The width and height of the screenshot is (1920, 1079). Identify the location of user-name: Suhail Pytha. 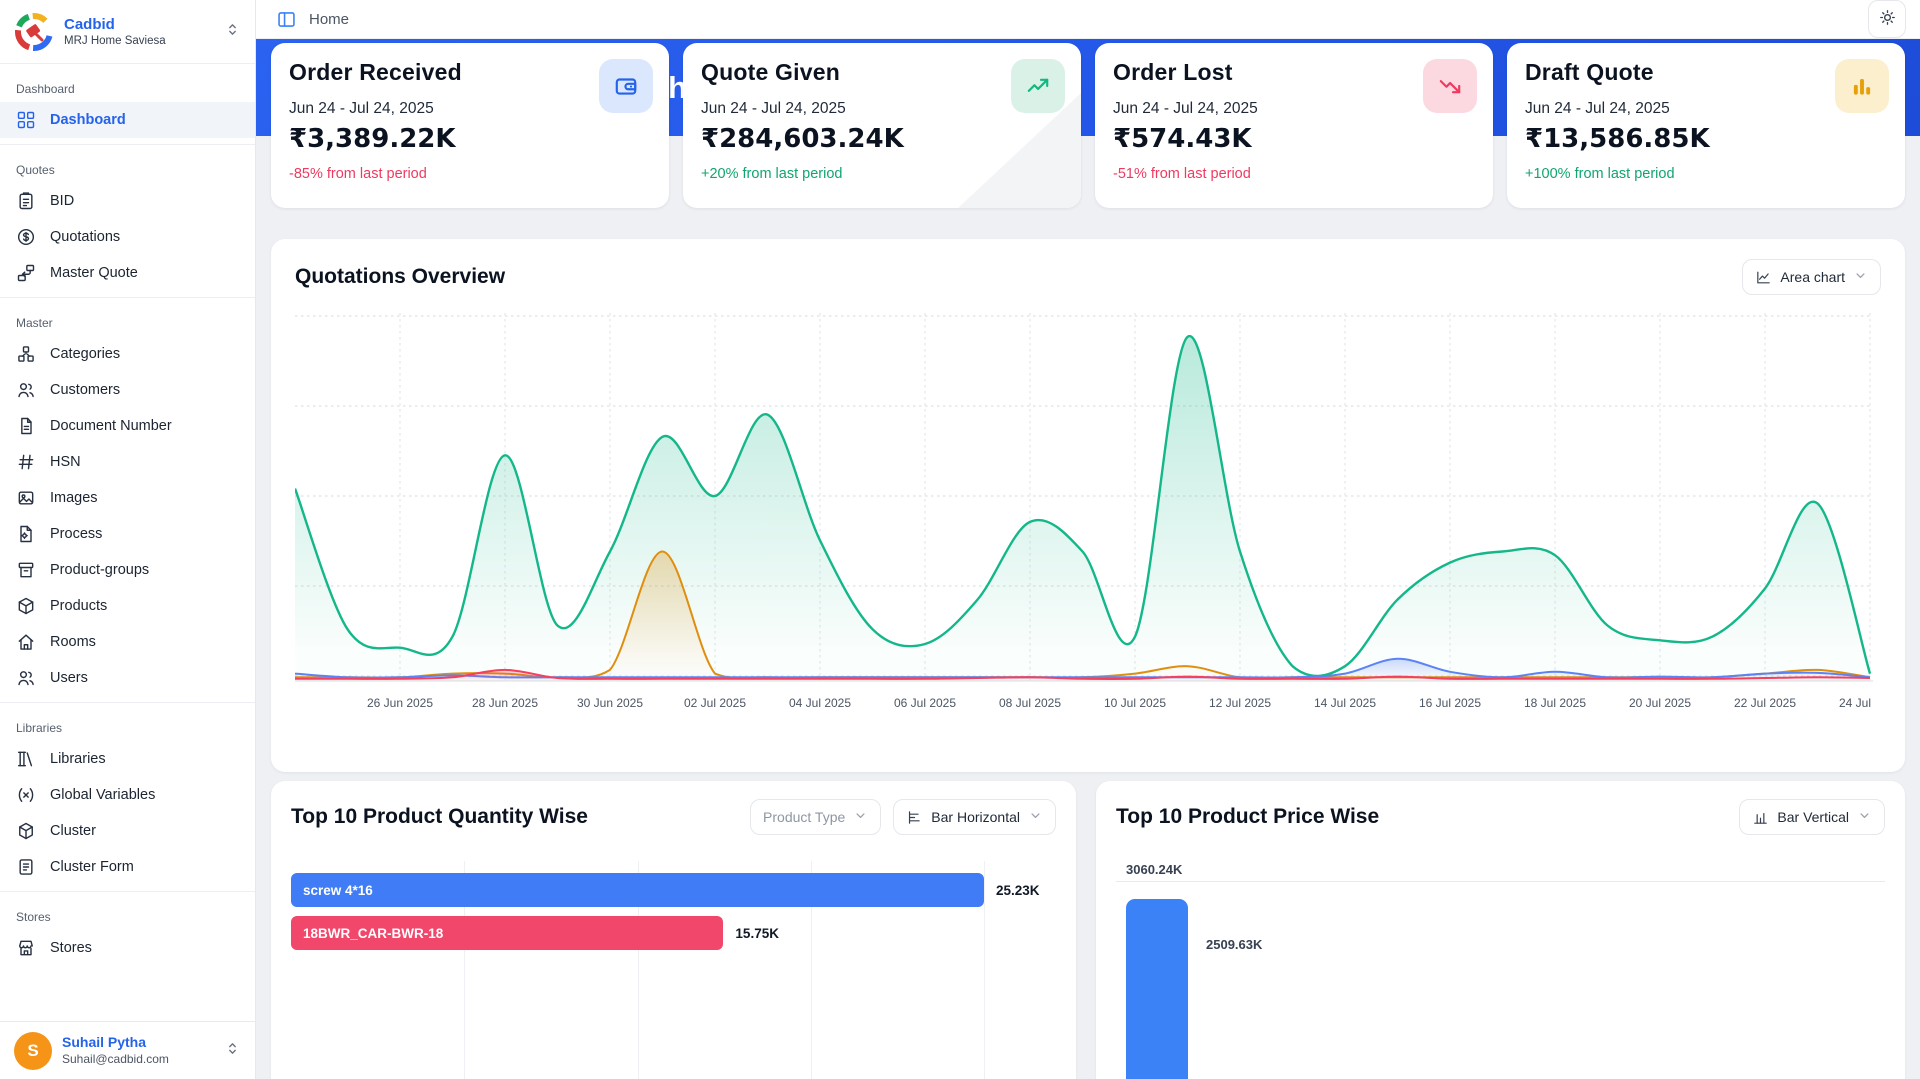
(104, 1042).